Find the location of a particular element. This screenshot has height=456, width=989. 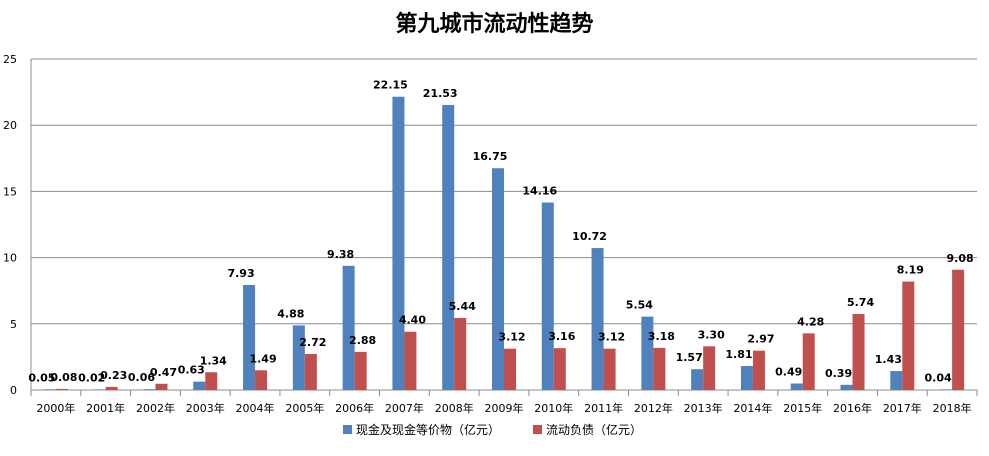

data-label: 2.88 is located at coordinates (362, 340).